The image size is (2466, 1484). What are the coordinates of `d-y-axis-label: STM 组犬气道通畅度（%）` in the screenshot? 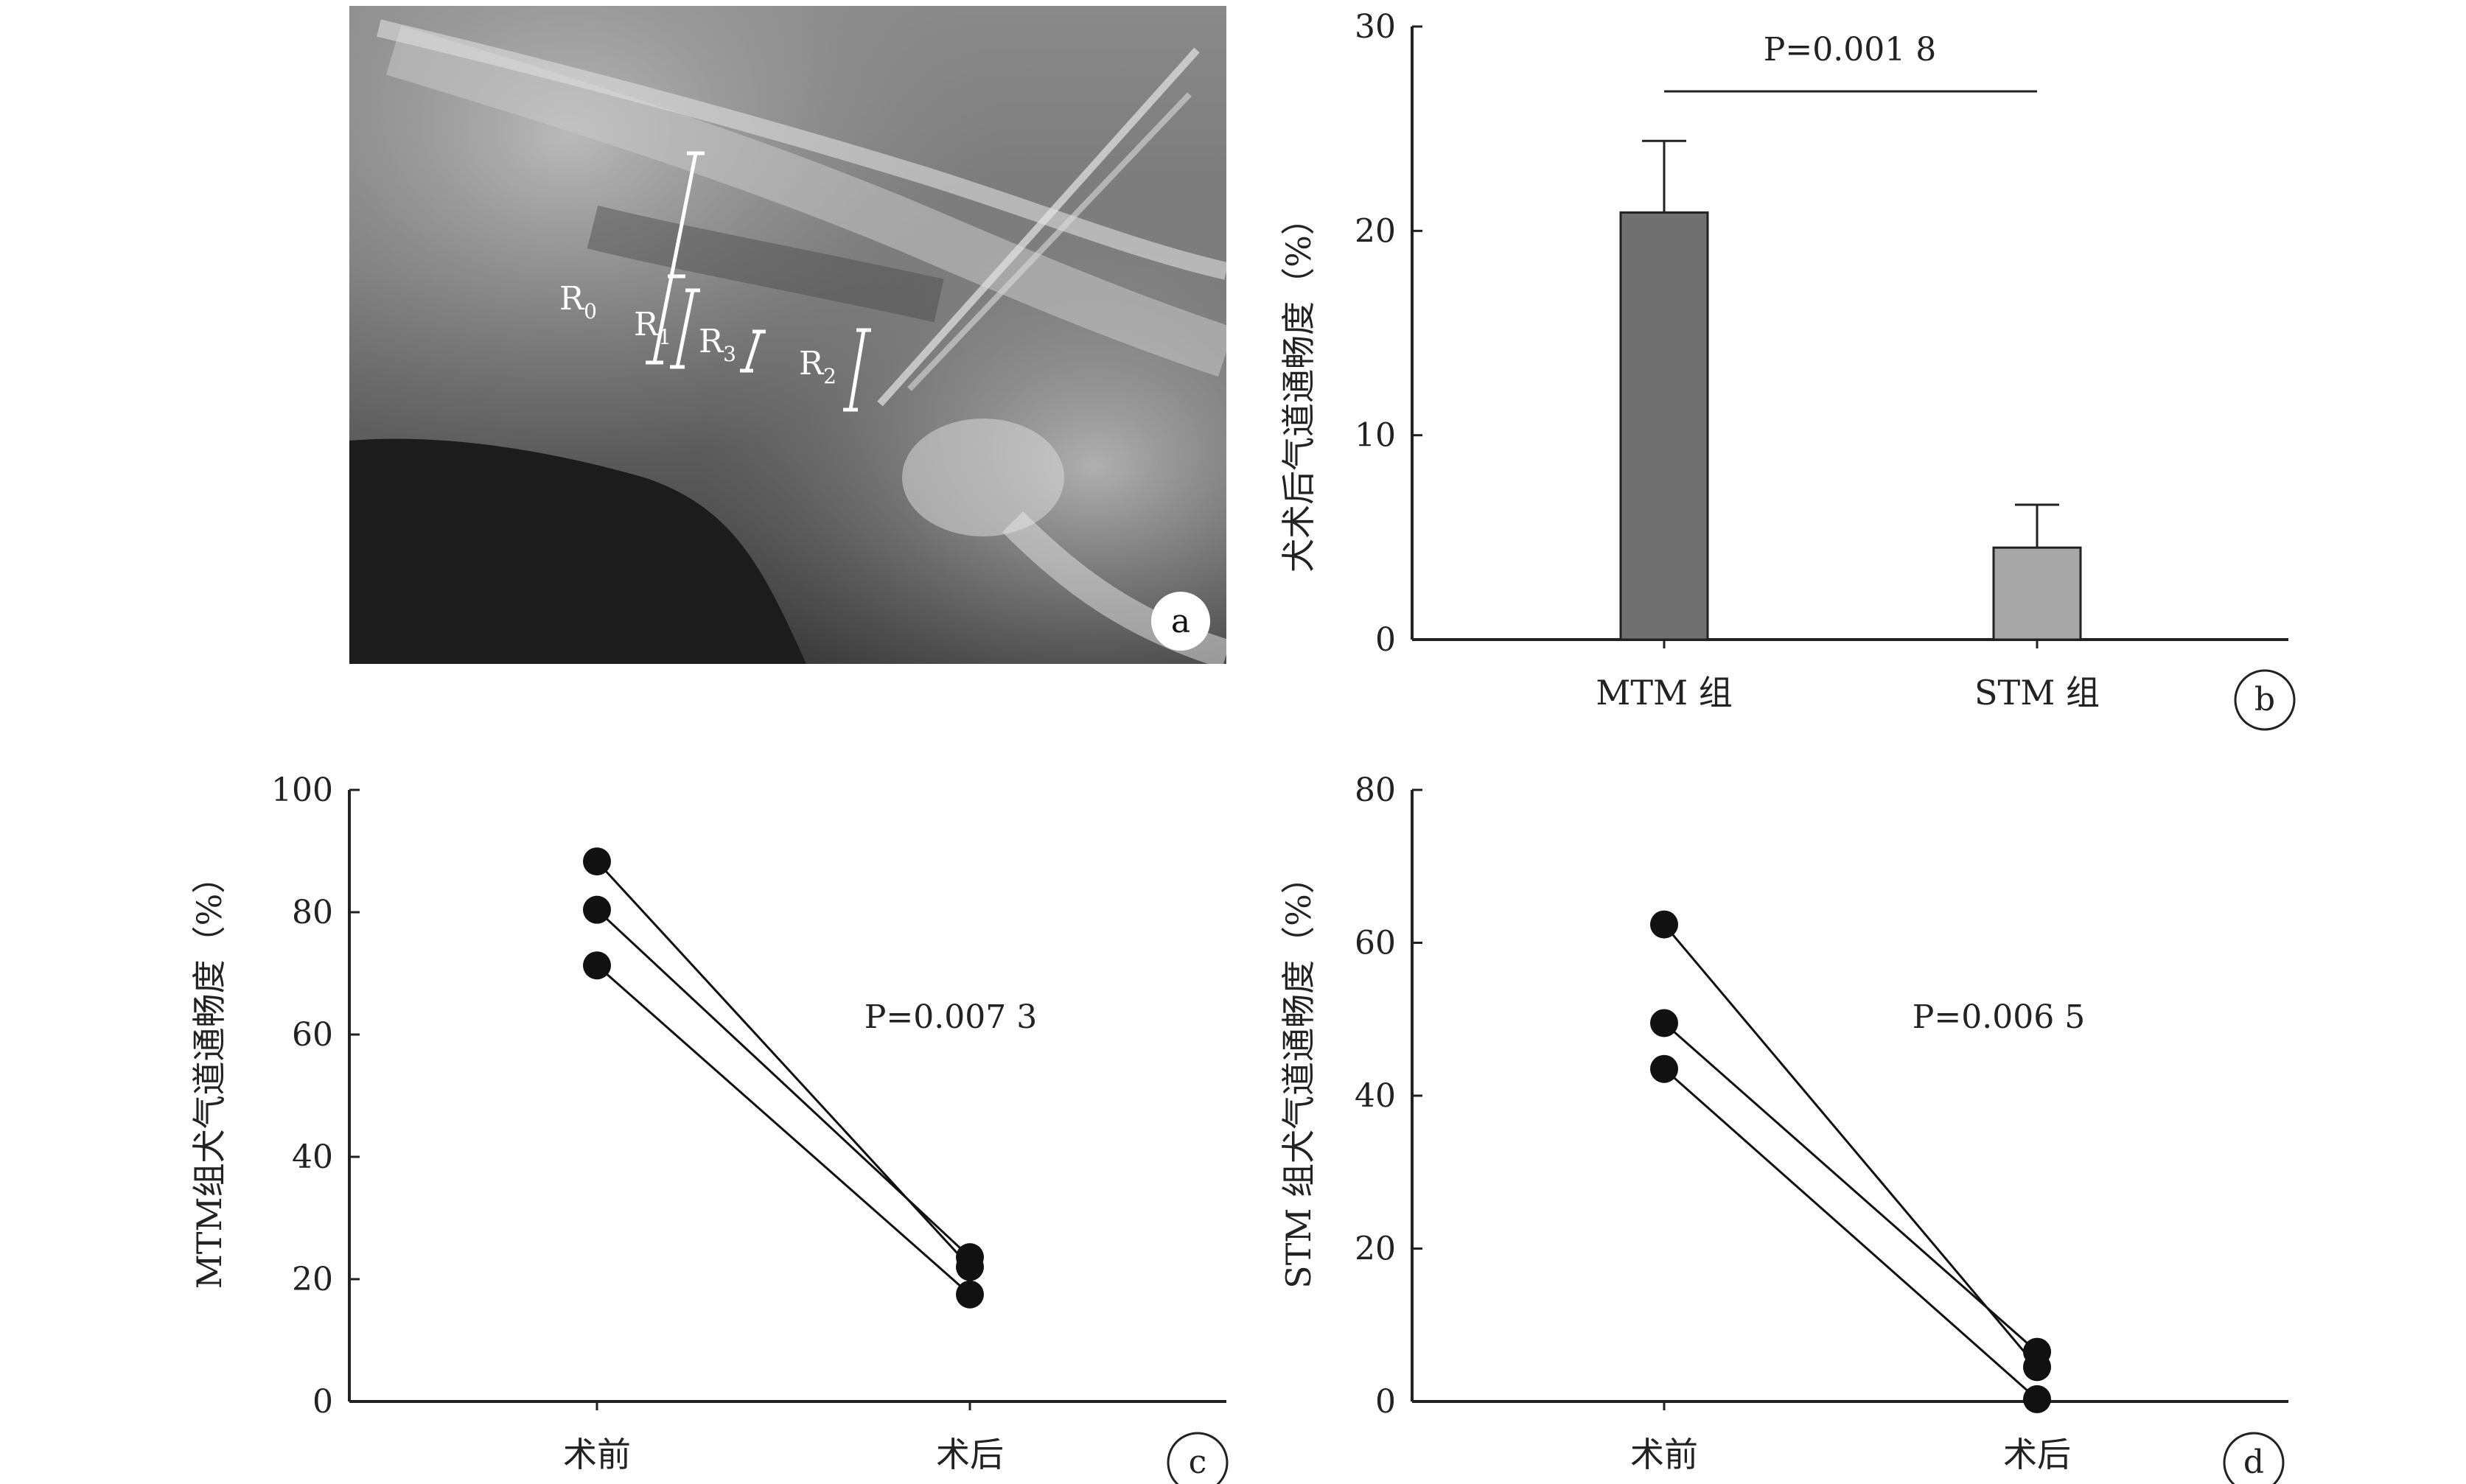 It's located at (1298, 1074).